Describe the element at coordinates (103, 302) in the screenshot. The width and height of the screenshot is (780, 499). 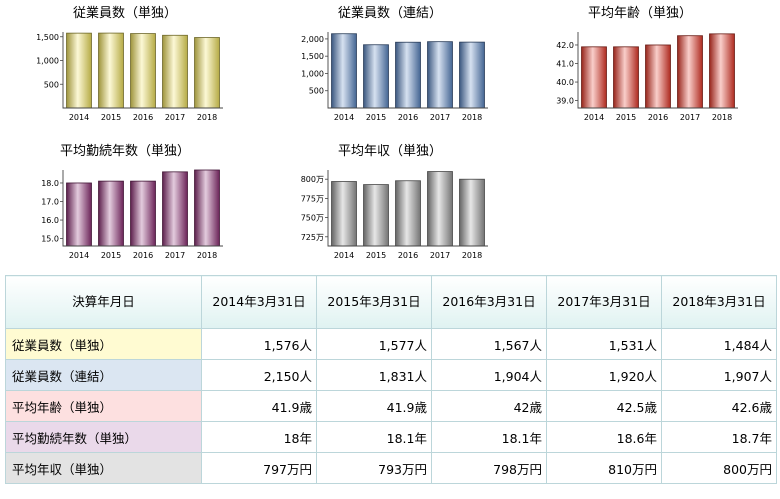
I see `header-label: 決算年月日` at that location.